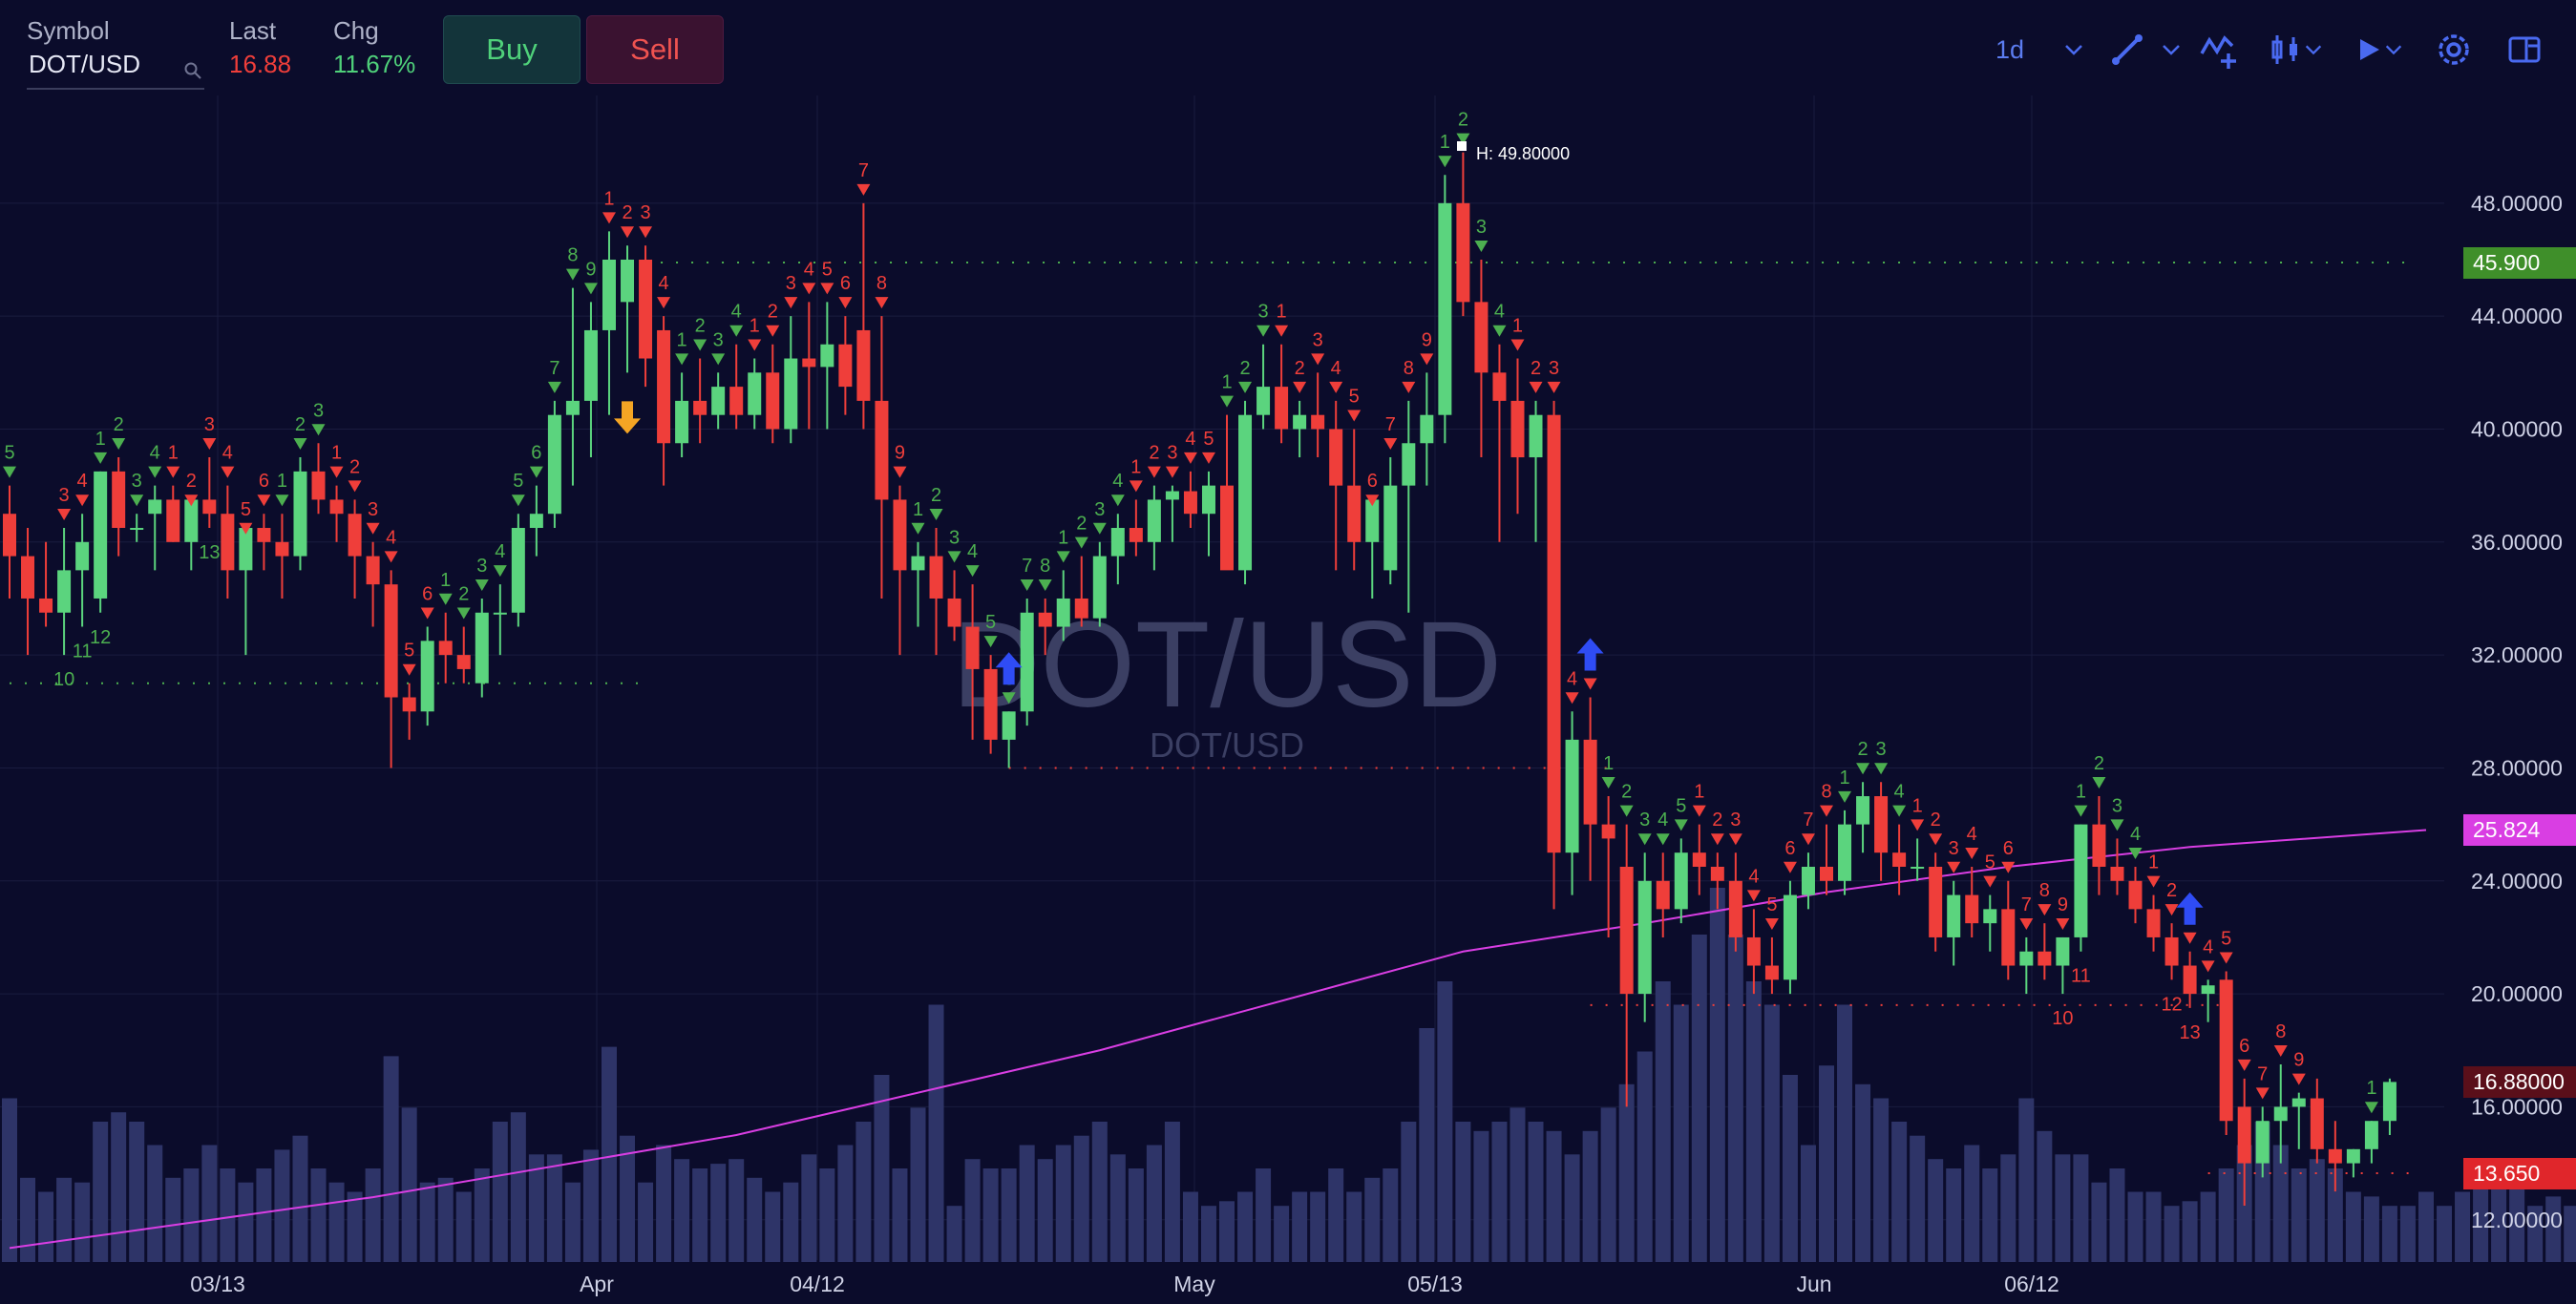  What do you see at coordinates (84, 64) in the screenshot?
I see `symbol-value: DOT/USD` at bounding box center [84, 64].